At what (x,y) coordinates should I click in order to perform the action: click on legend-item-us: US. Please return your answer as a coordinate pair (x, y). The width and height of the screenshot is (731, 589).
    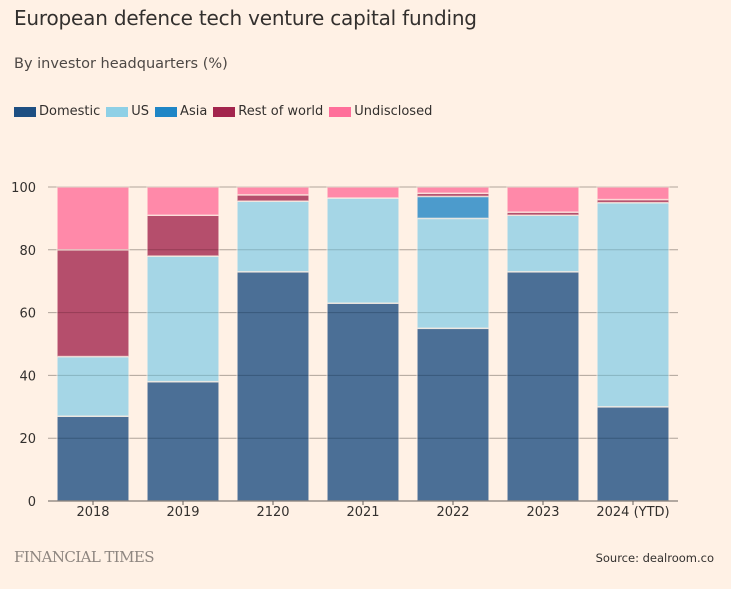
    Looking at the image, I should click on (127, 111).